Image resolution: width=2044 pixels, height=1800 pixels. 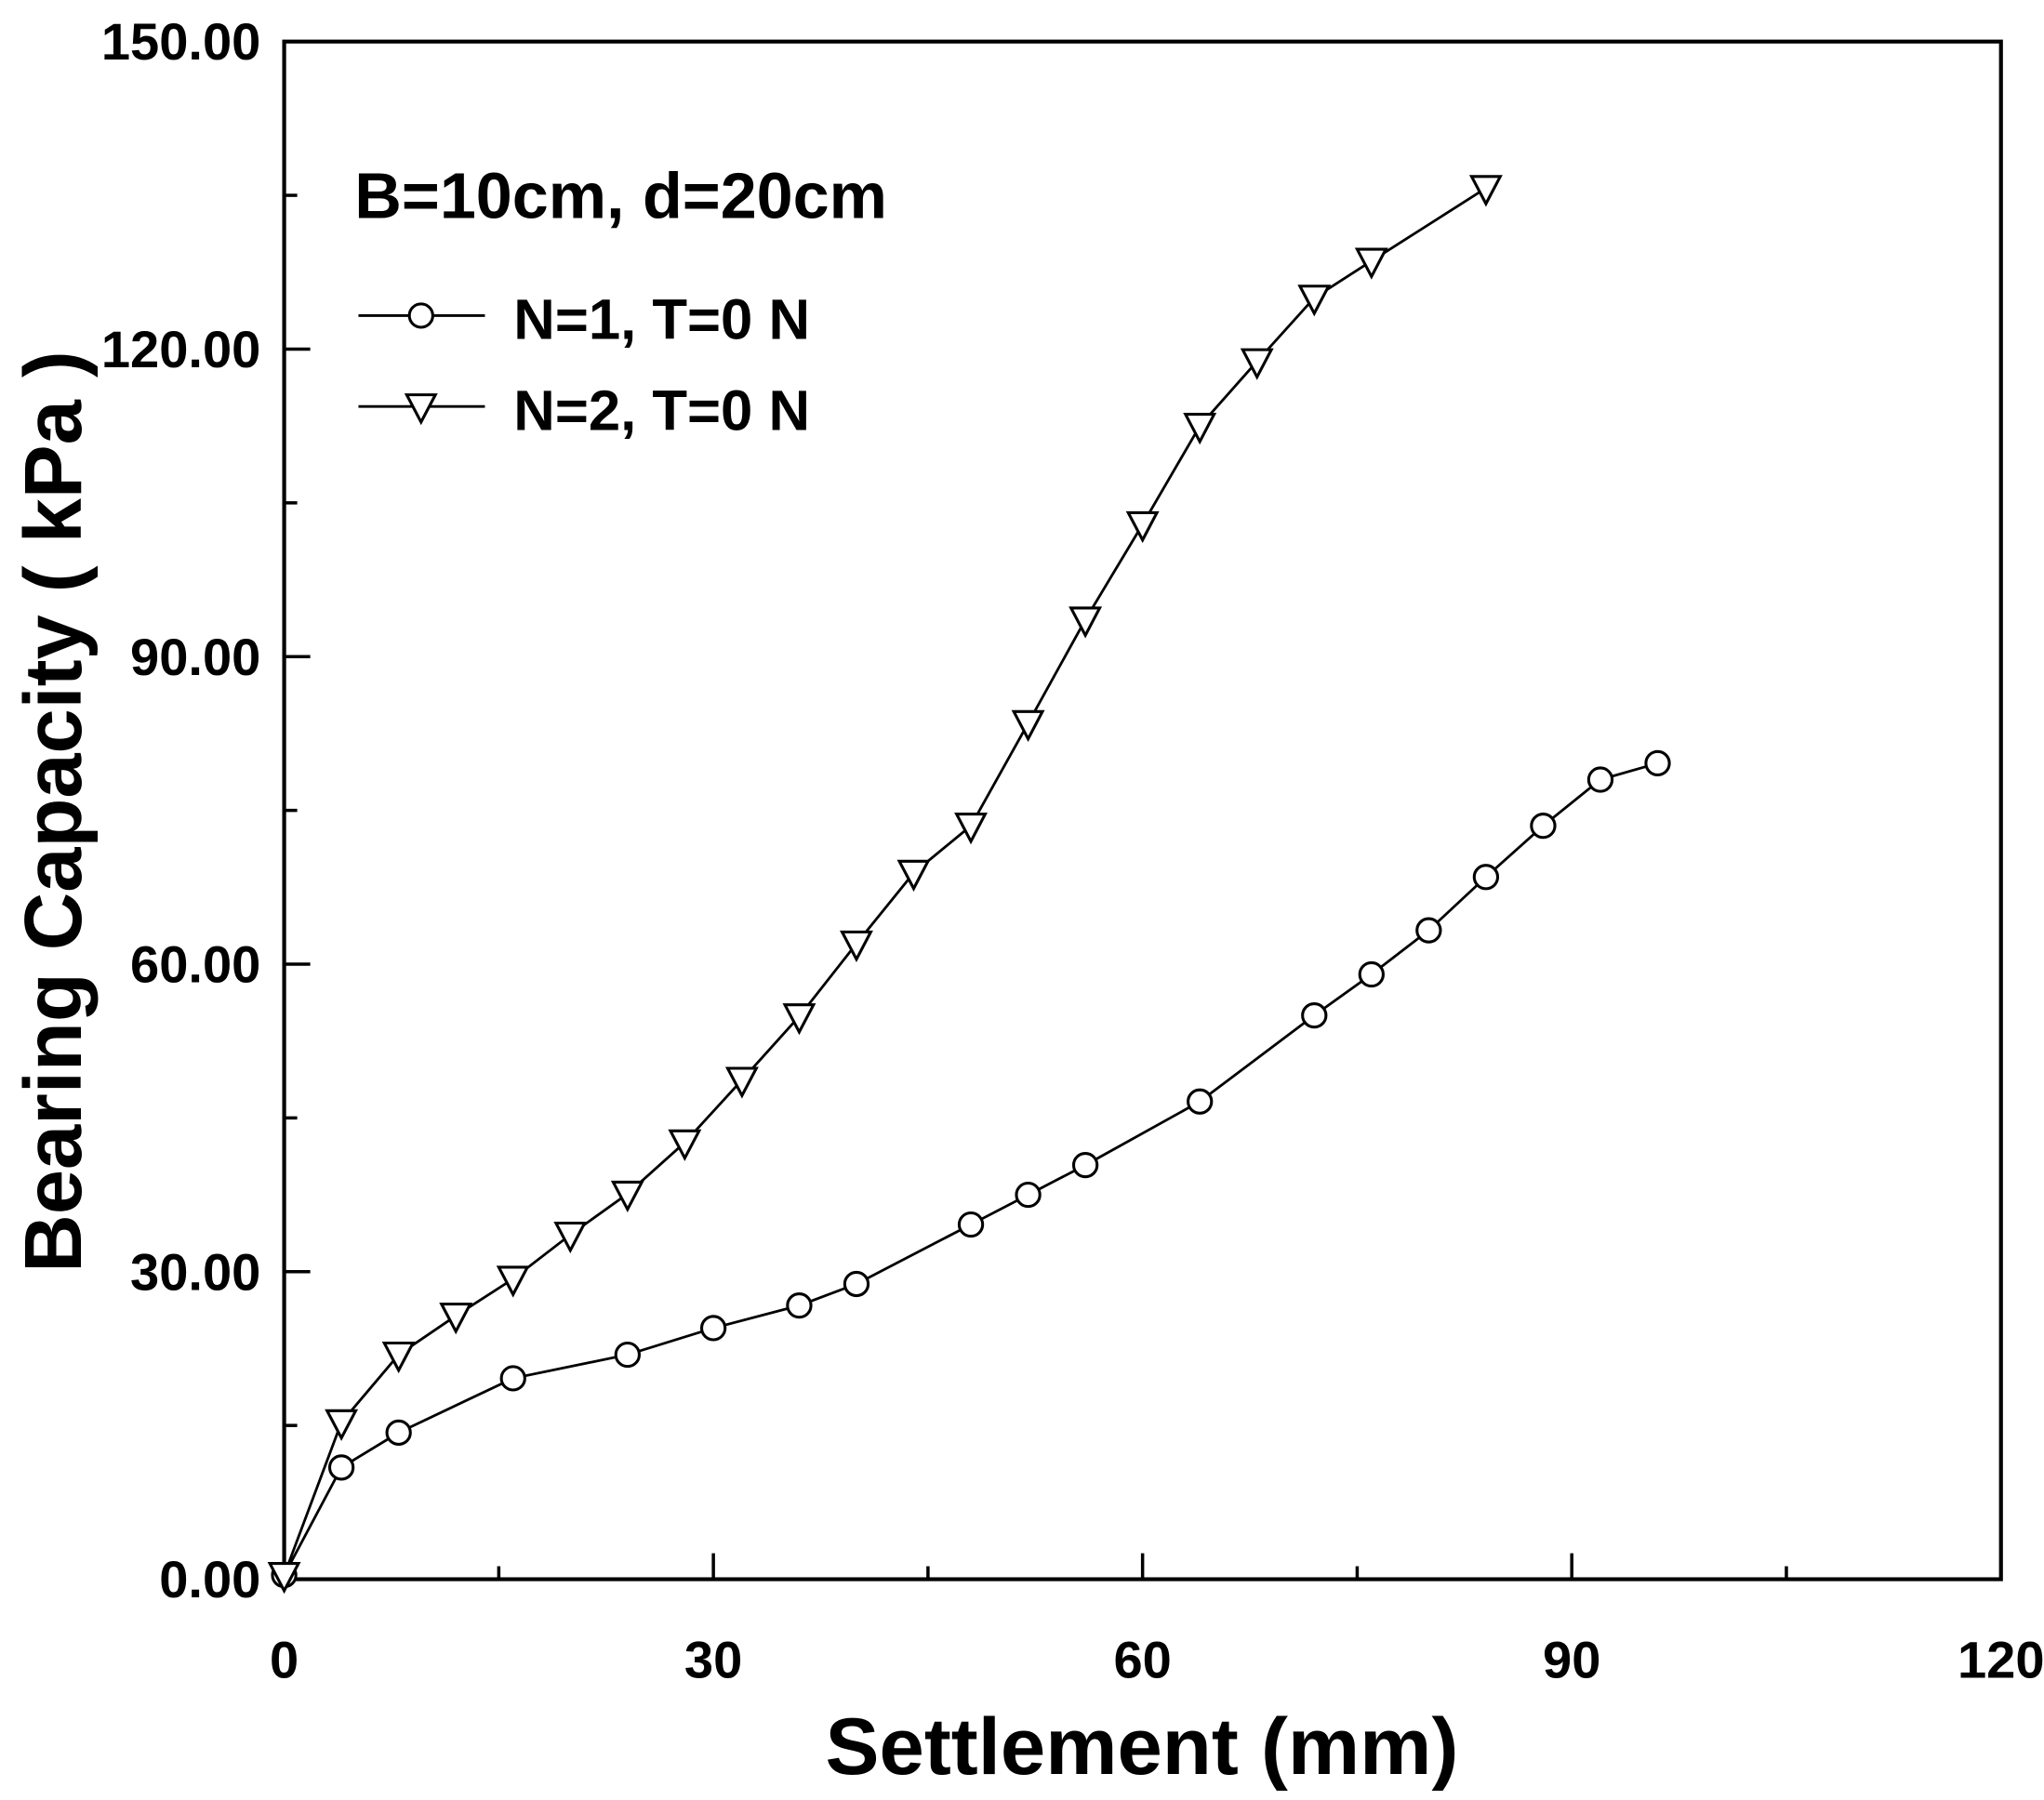 I want to click on y-tick-label: 0.00, so click(x=210, y=1579).